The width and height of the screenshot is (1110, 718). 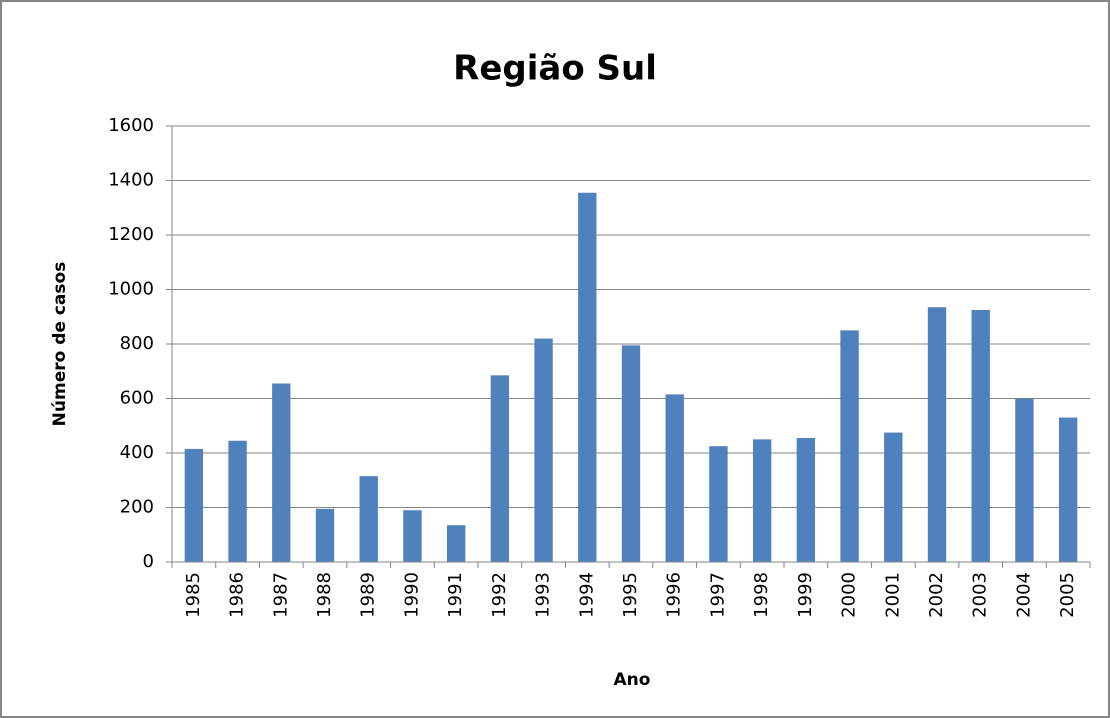 I want to click on x-tick-label: 2002, so click(x=936, y=595).